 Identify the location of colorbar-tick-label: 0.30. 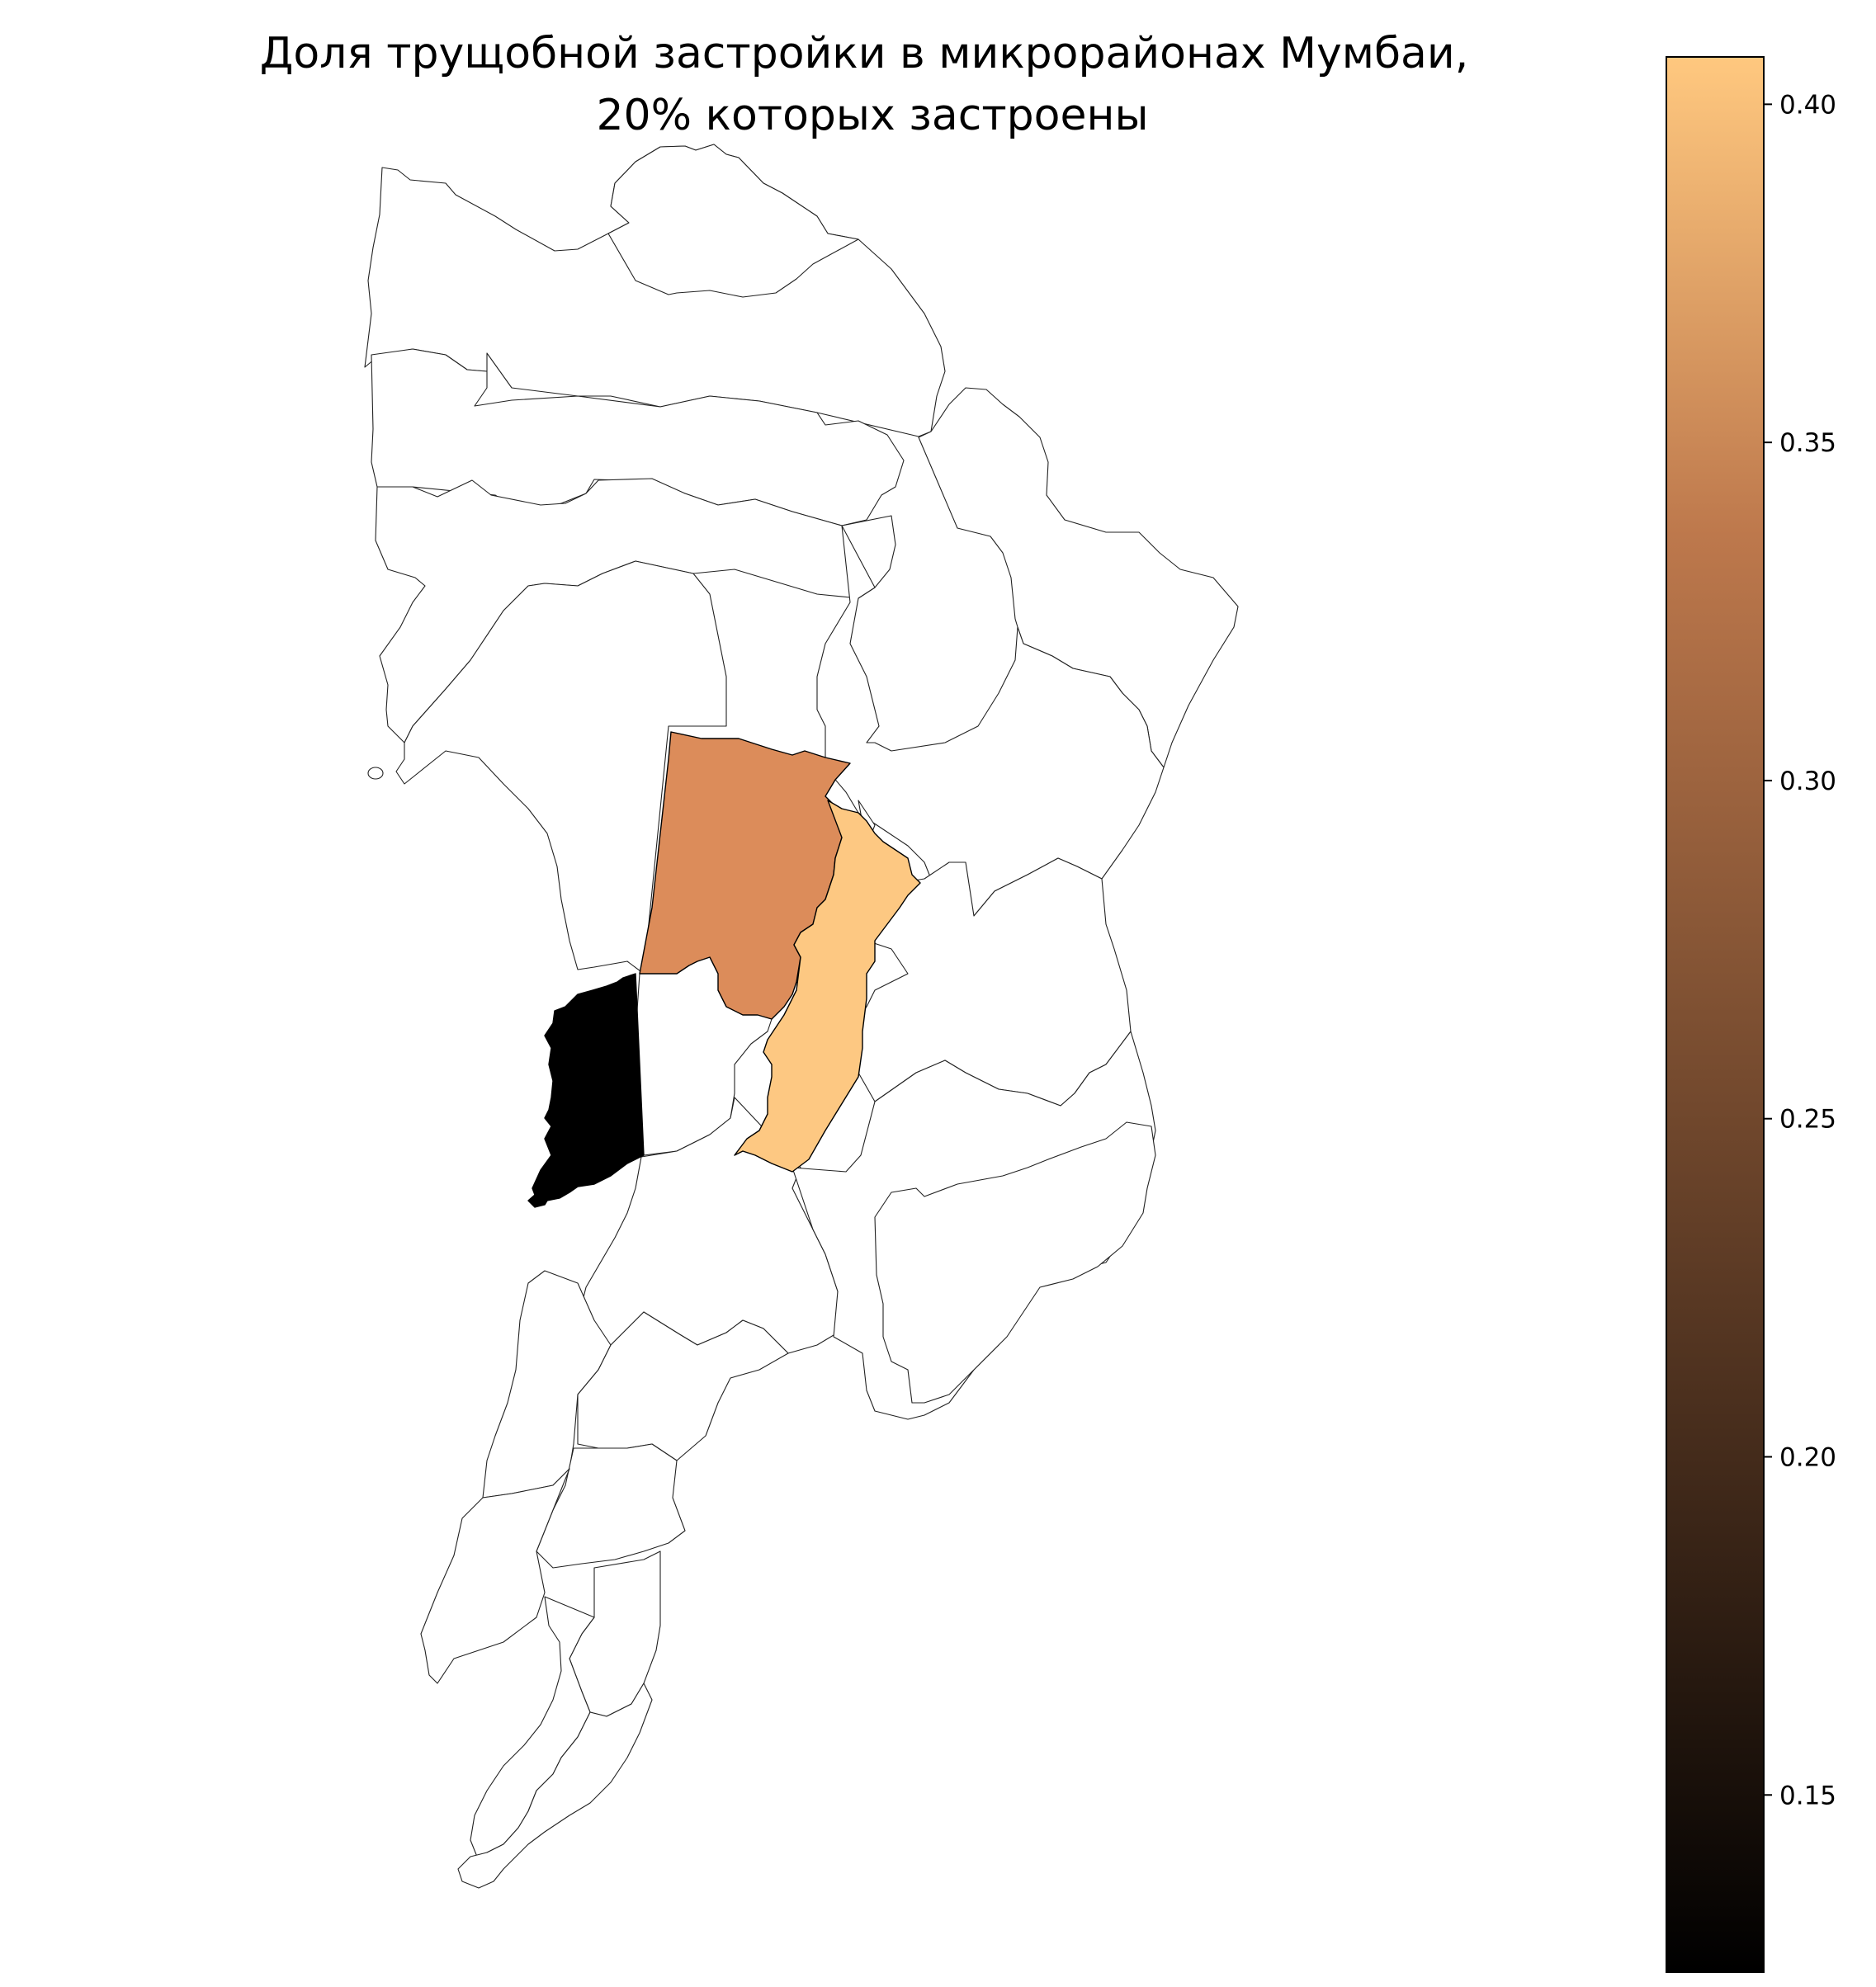
(1807, 781).